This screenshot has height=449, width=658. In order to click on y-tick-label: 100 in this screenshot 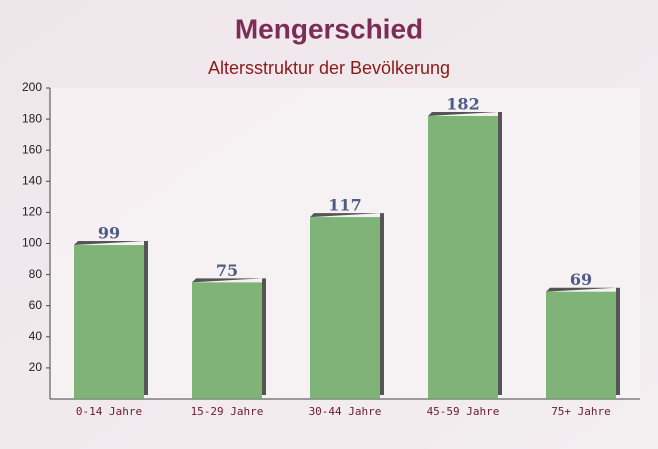, I will do `click(32, 243)`.